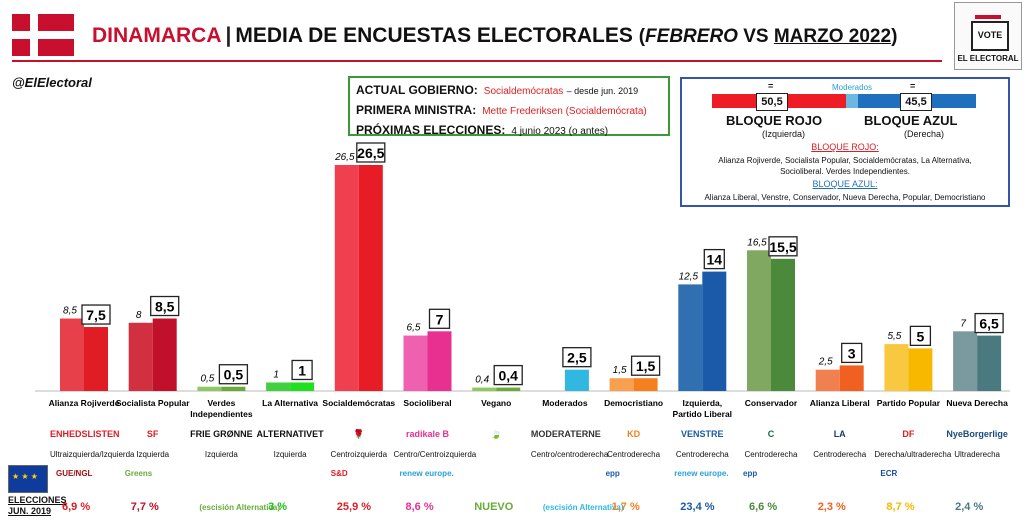 Image resolution: width=1024 pixels, height=527 pixels. Describe the element at coordinates (583, 507) in the screenshot. I see `election-result-note: (escisión Alternativa)` at that location.